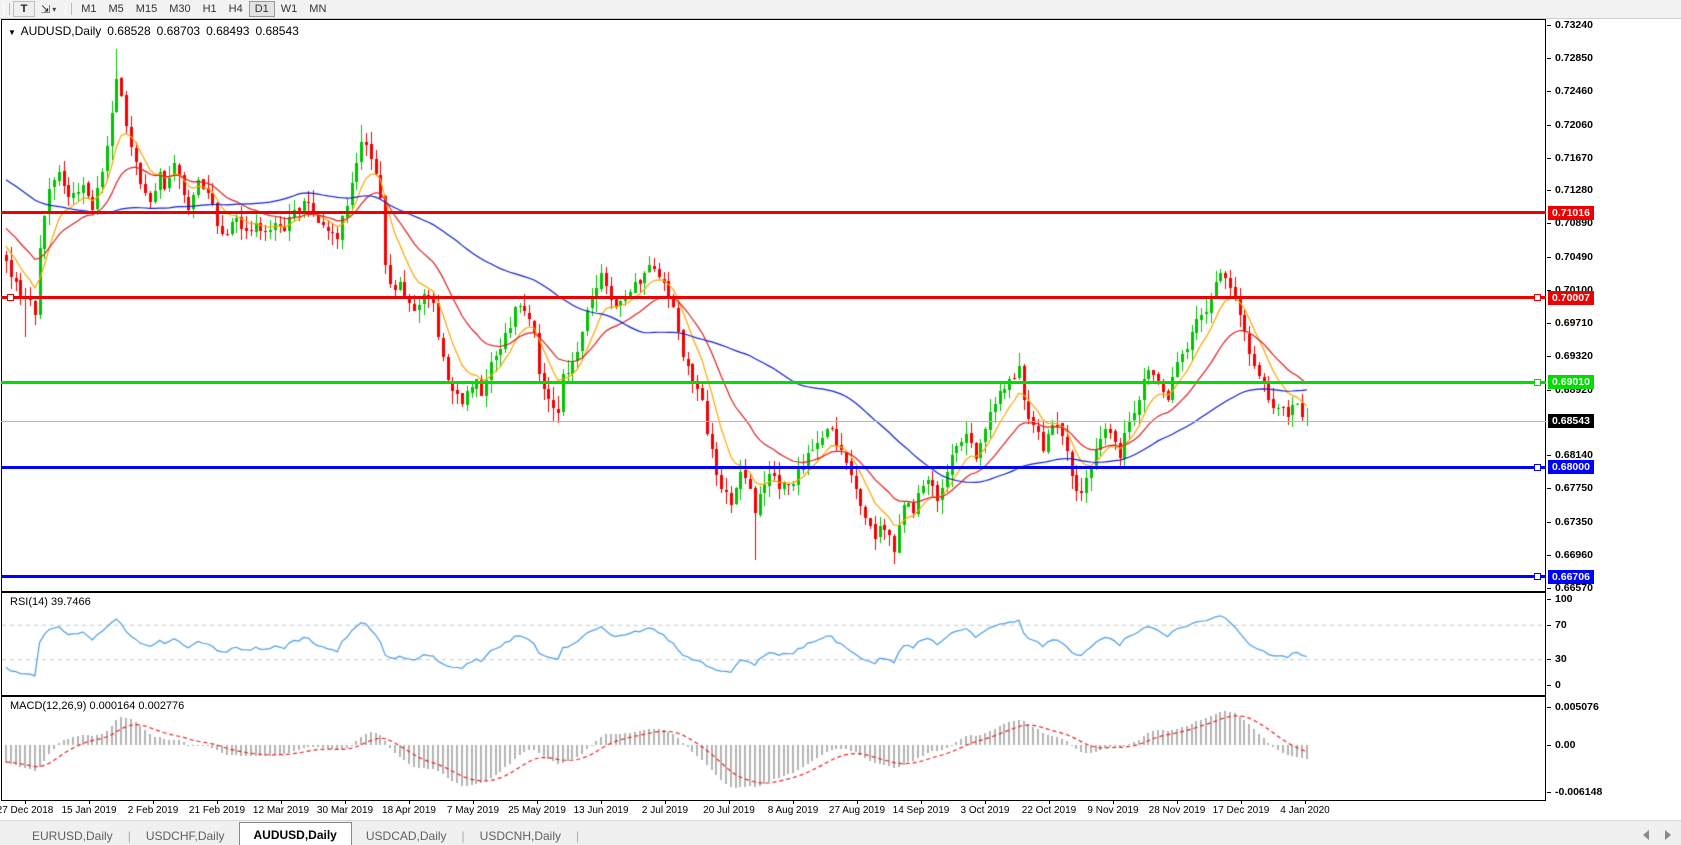 This screenshot has height=845, width=1681. I want to click on rsi-chart, so click(773, 644).